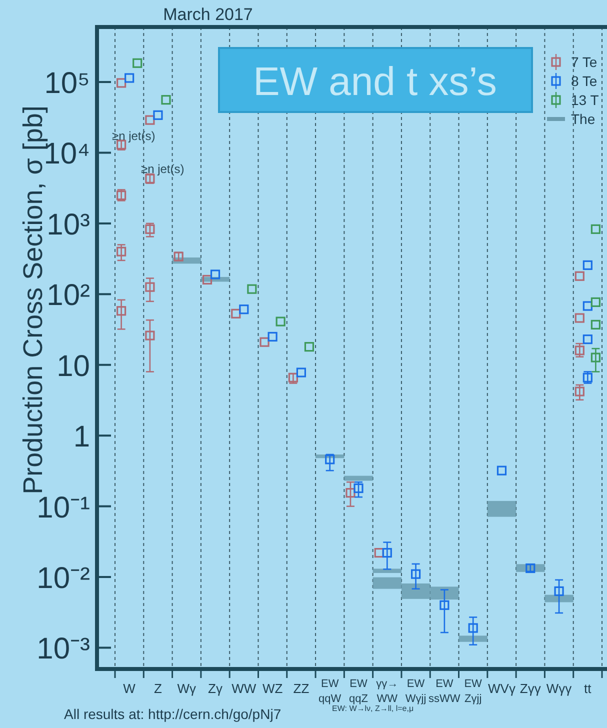 The width and height of the screenshot is (607, 728). Describe the element at coordinates (68, 295) in the screenshot. I see `y-tick-label: 10²` at that location.